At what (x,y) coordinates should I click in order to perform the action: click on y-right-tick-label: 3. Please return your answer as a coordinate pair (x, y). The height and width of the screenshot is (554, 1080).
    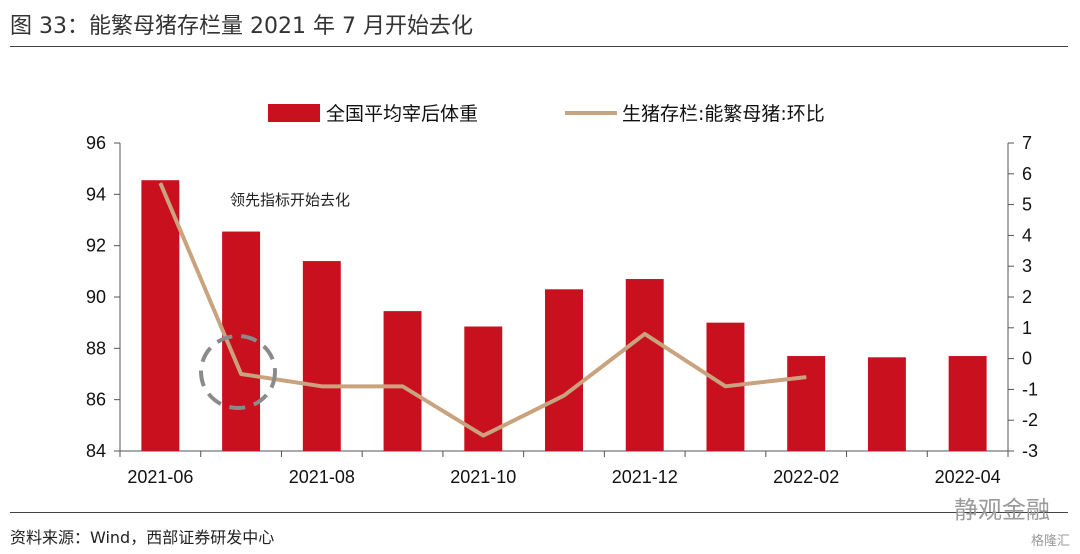
    Looking at the image, I should click on (1027, 266).